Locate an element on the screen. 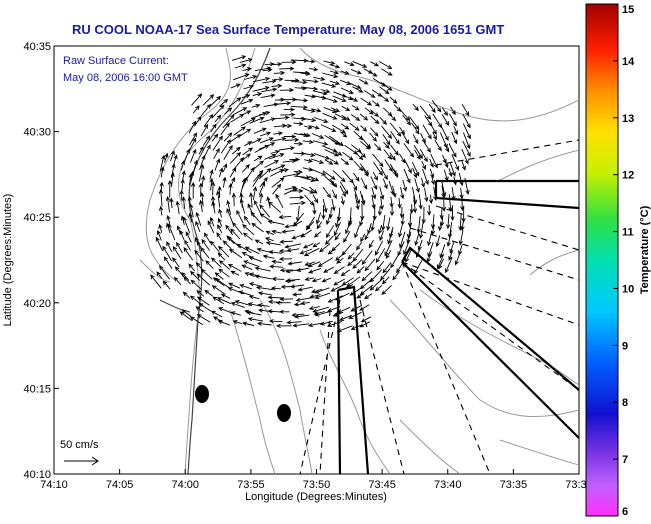  y-tick-label: 40:10 is located at coordinates (37, 475).